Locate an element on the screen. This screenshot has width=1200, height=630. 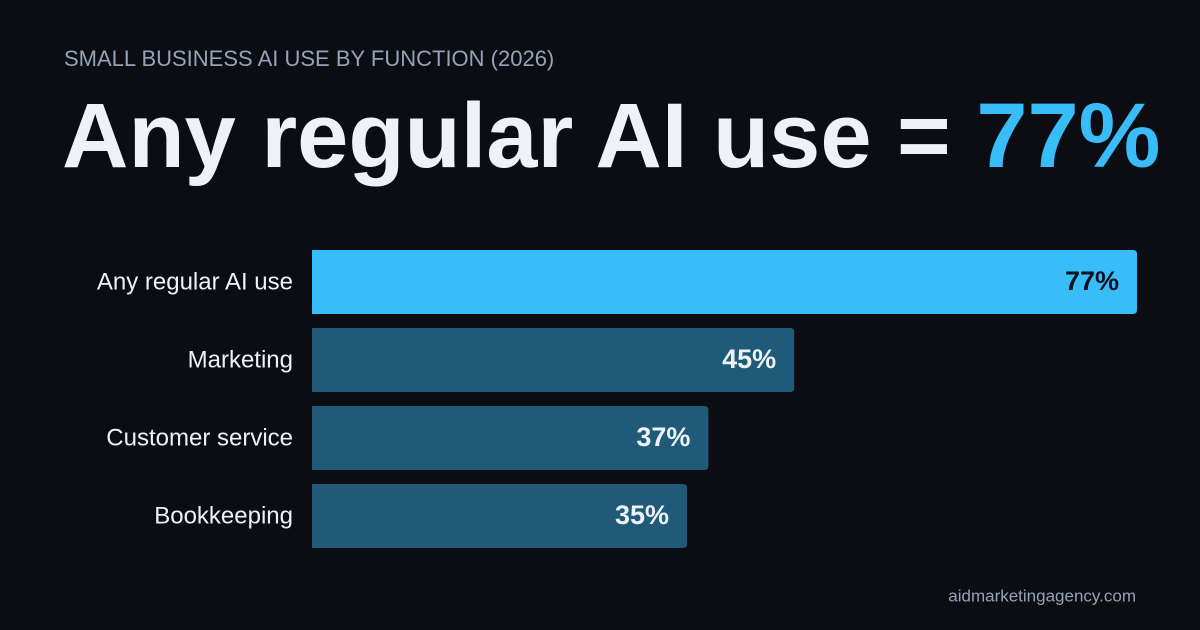
category-label: Any regular AI use is located at coordinates (195, 281).